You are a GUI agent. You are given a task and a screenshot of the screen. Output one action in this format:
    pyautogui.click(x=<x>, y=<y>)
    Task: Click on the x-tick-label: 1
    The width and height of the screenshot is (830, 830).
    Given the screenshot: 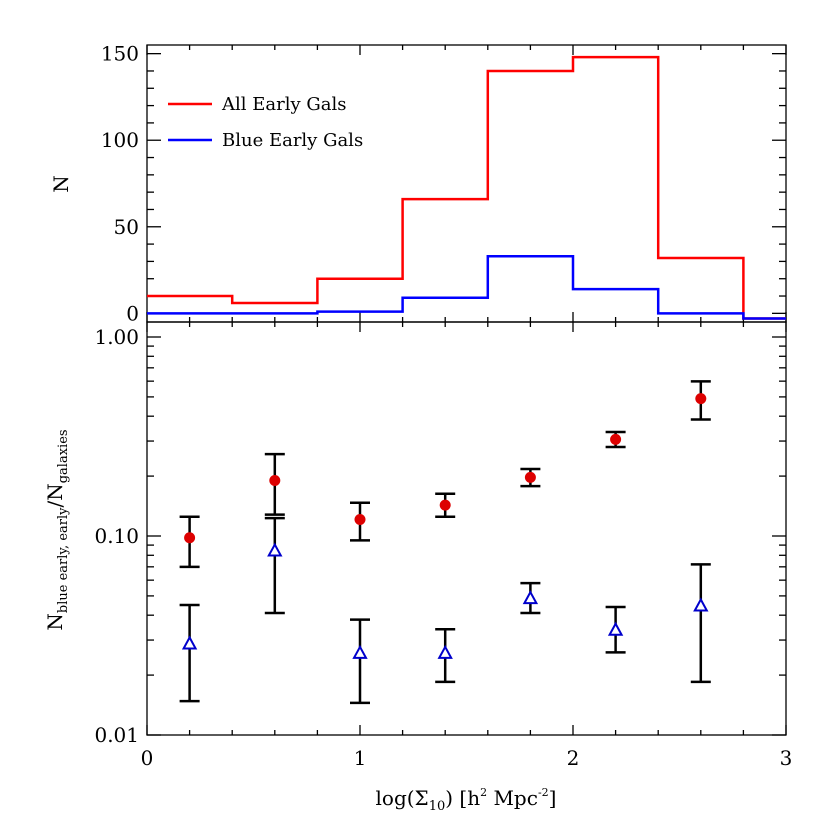 What is the action you would take?
    pyautogui.click(x=360, y=758)
    